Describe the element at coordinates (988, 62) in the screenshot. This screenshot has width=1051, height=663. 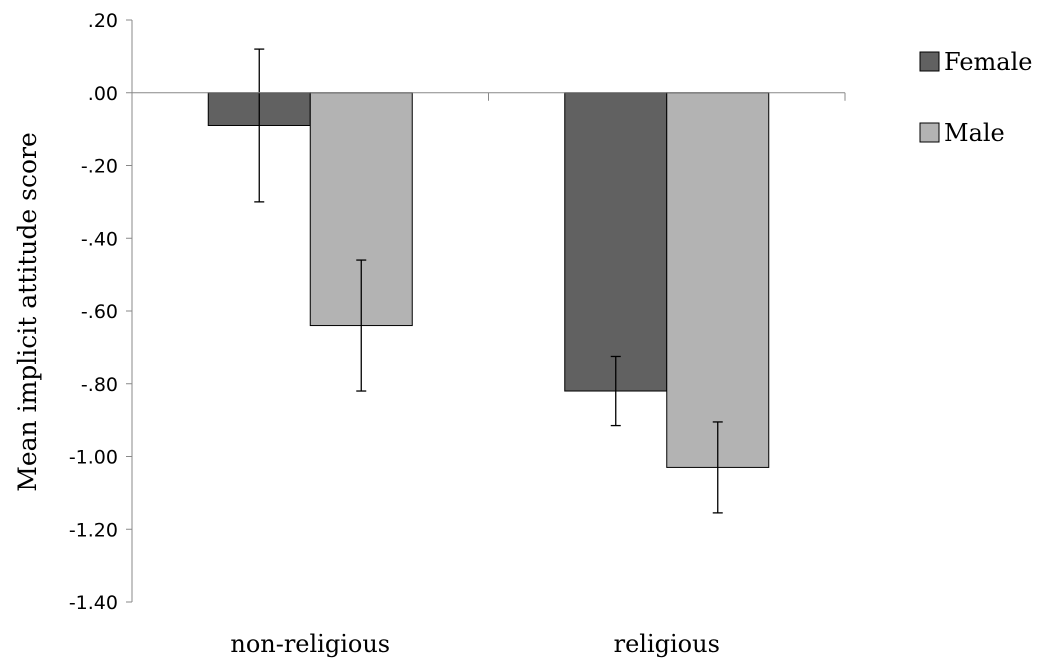
I see `legend-label: Female` at that location.